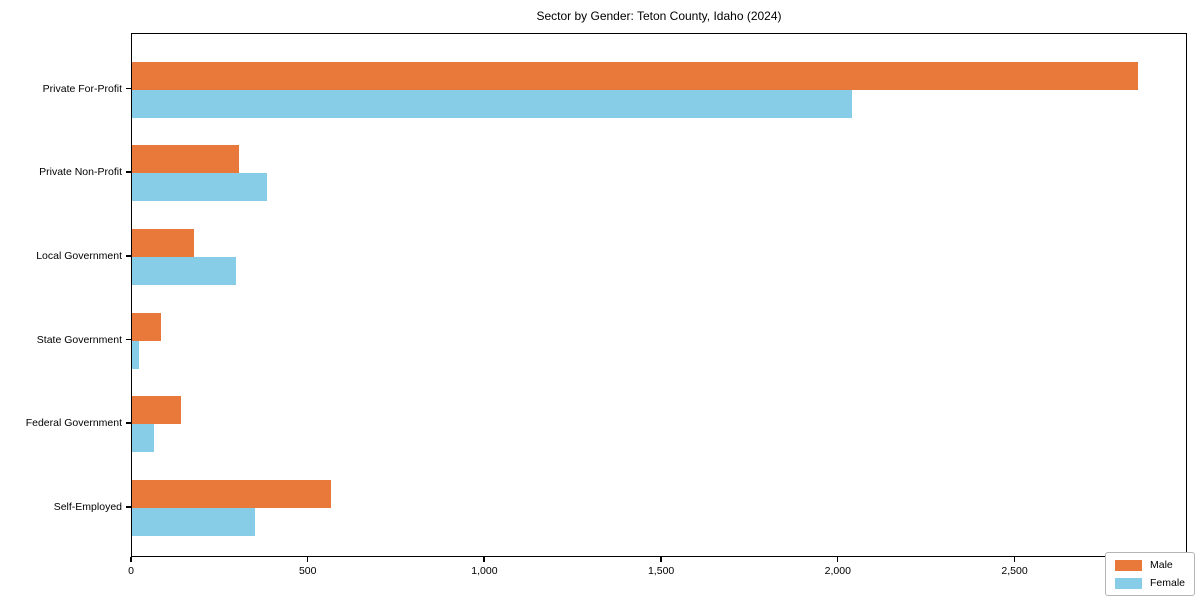 This screenshot has width=1200, height=600. Describe the element at coordinates (1128, 565) in the screenshot. I see `legend-swatch-male` at that location.